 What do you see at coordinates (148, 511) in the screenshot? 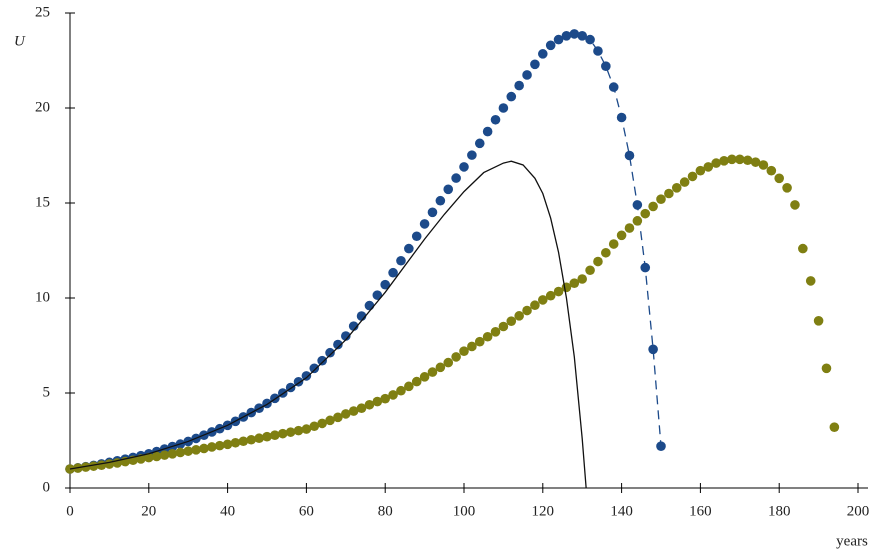
I see `x-tick-label: 20` at bounding box center [148, 511].